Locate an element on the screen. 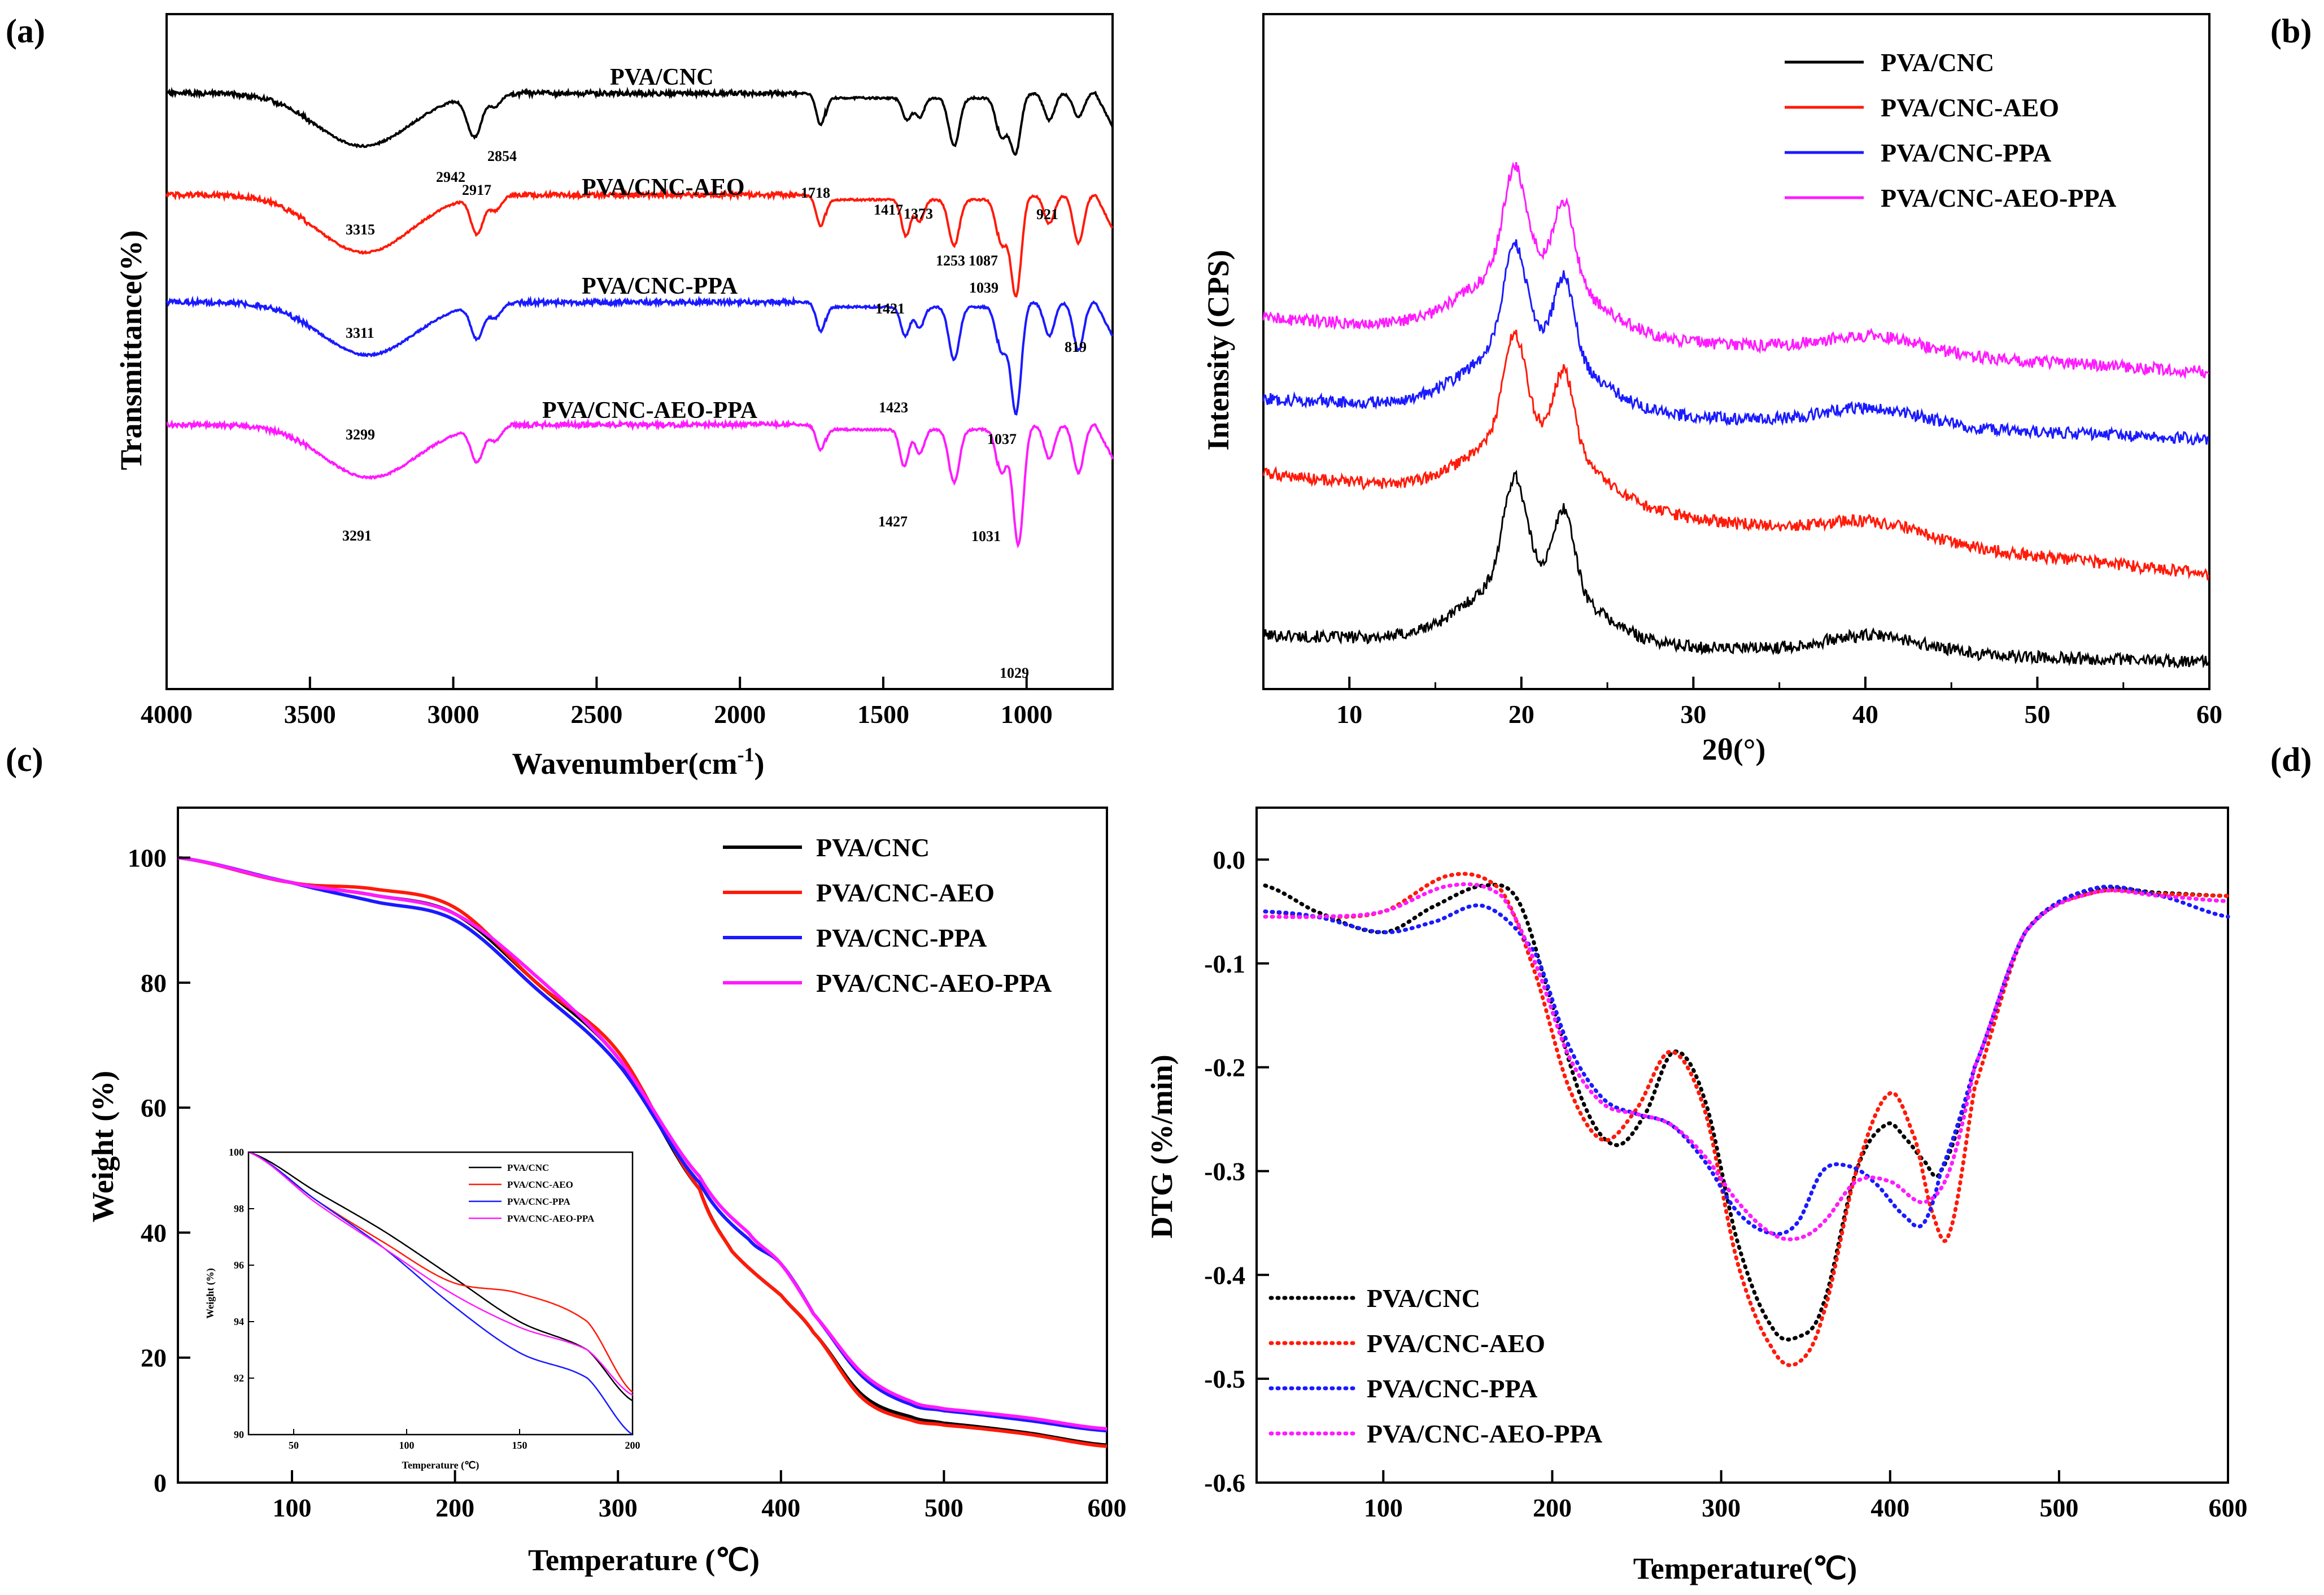  inset-y-tick-label: 94 is located at coordinates (239, 1322).